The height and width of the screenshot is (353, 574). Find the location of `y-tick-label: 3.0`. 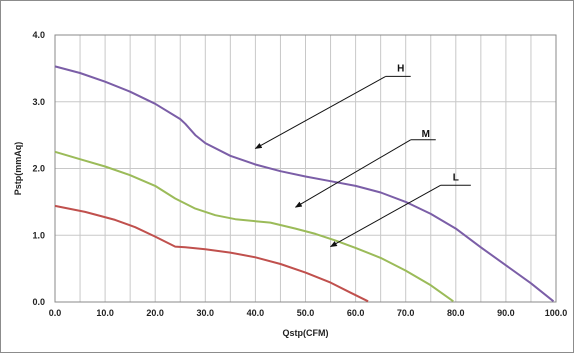

y-tick-label: 3.0 is located at coordinates (38, 102).